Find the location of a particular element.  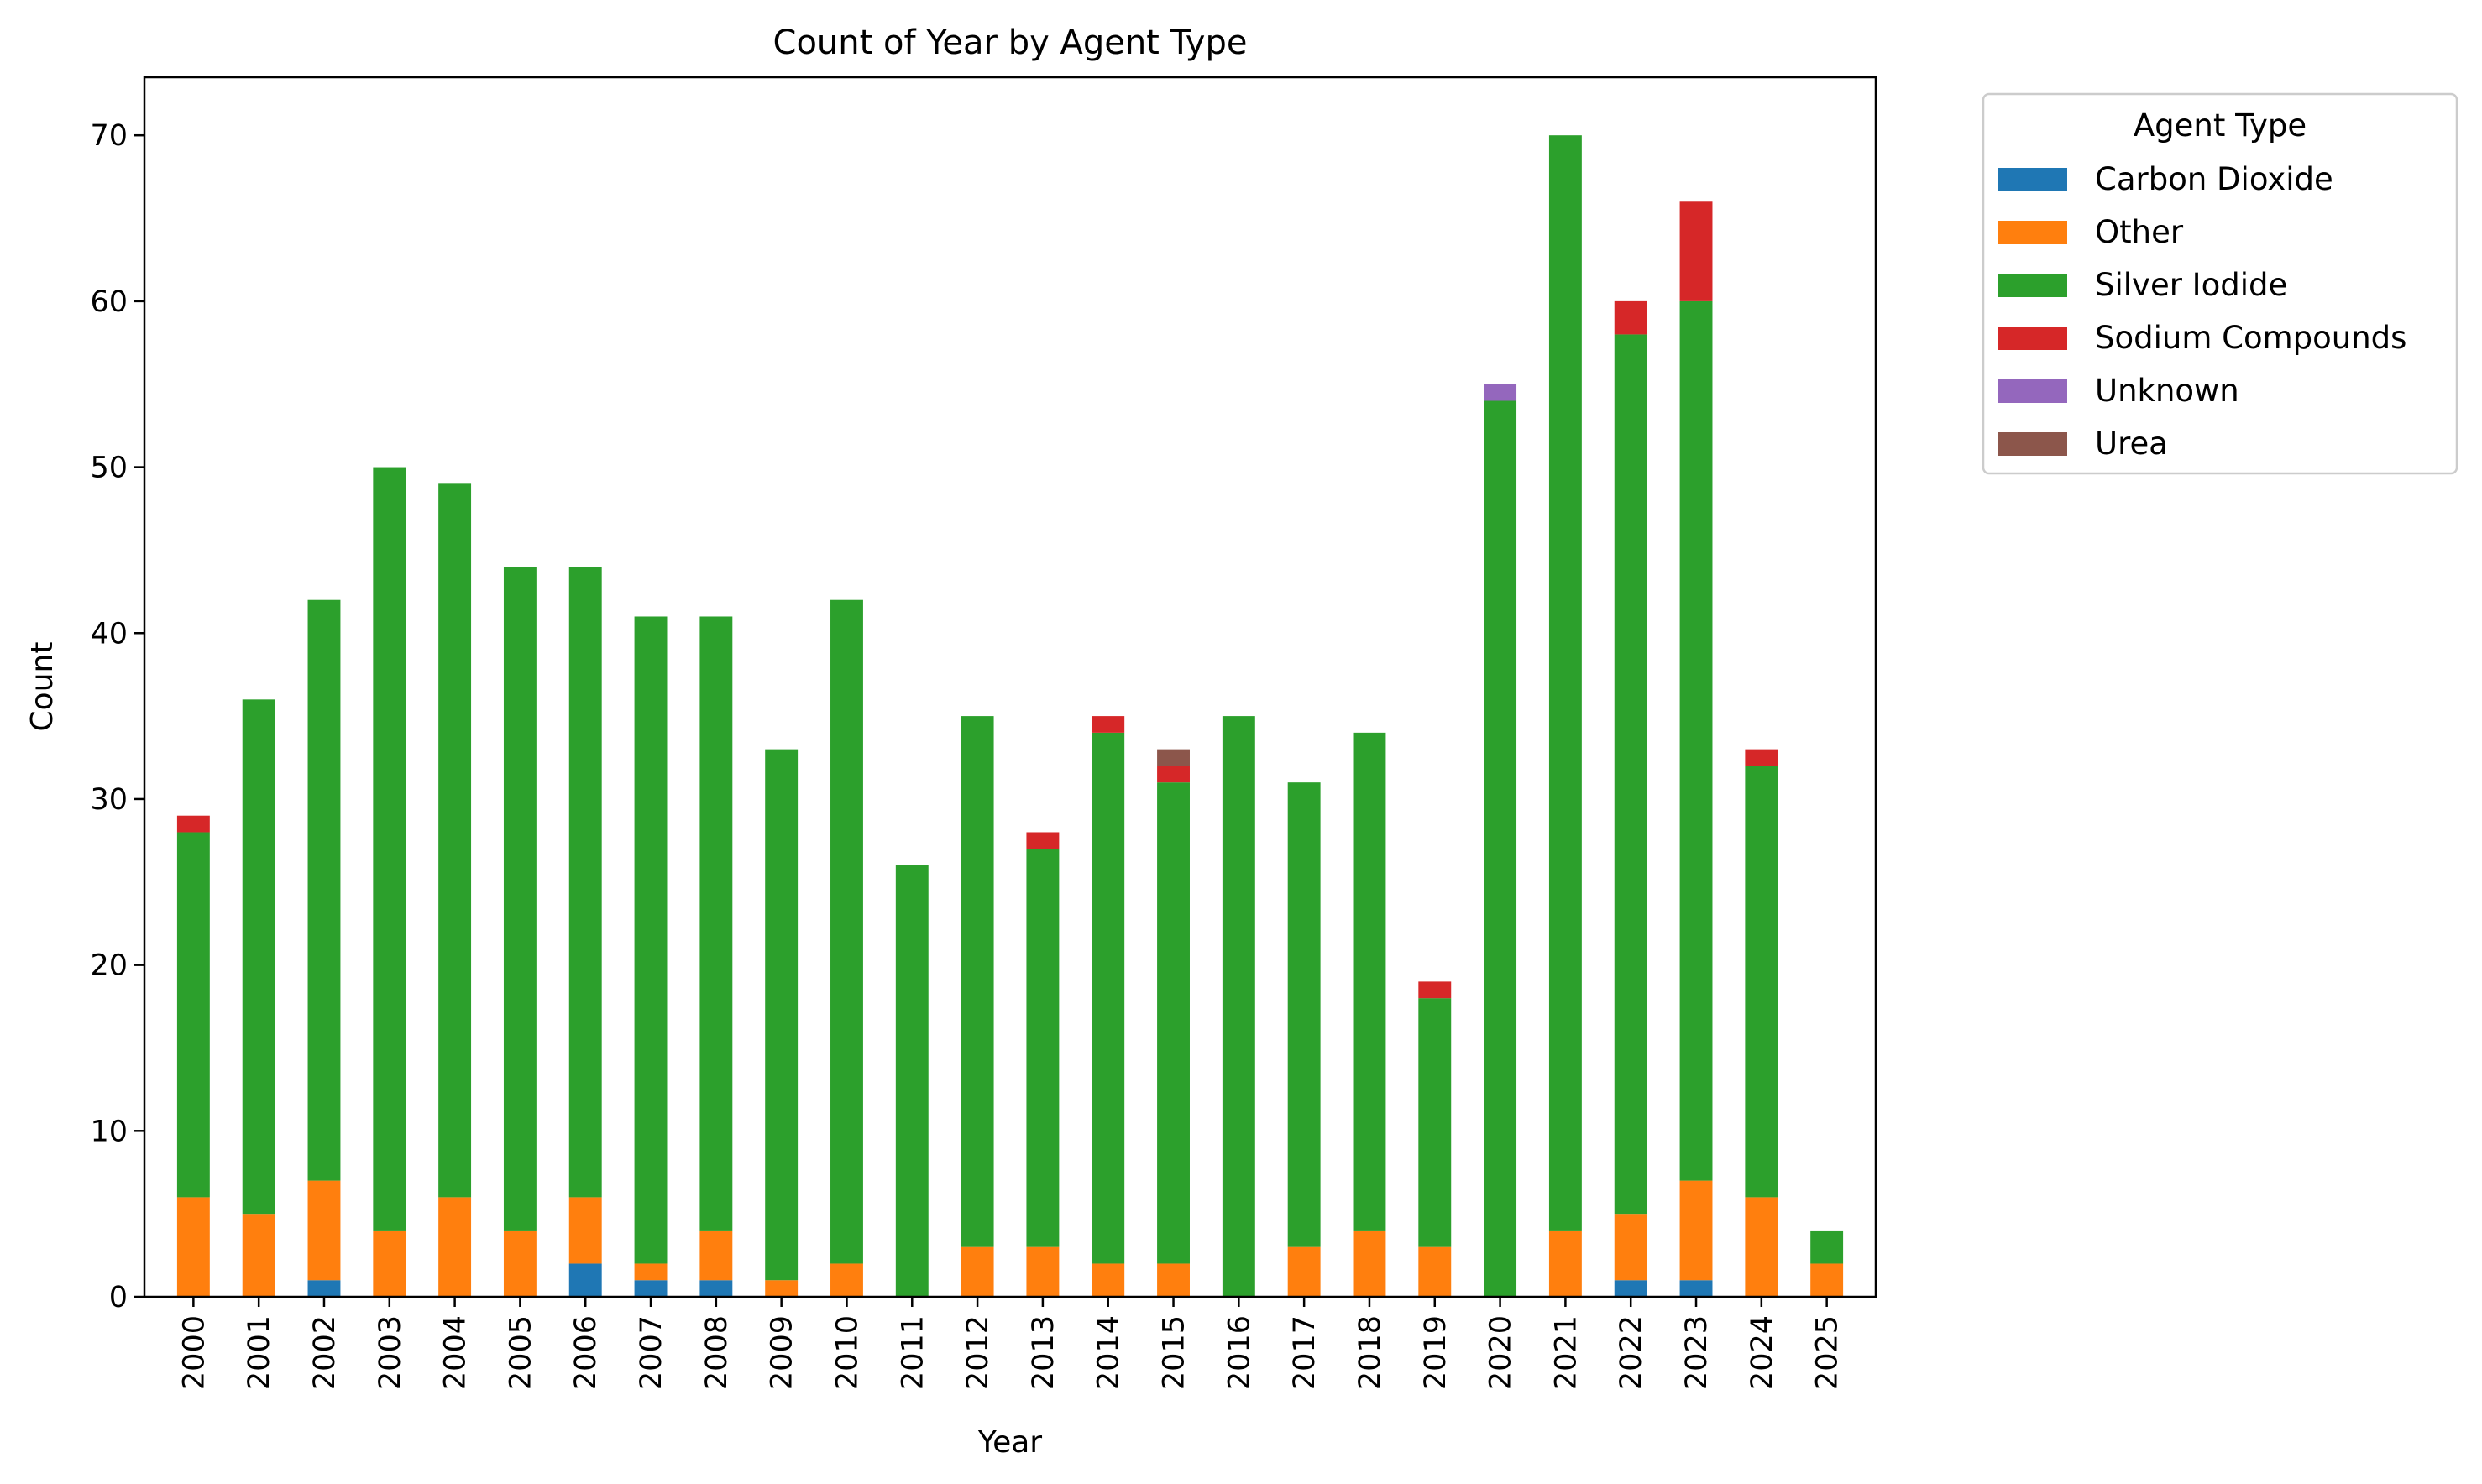

bar-urea-2015 is located at coordinates (1174, 757).